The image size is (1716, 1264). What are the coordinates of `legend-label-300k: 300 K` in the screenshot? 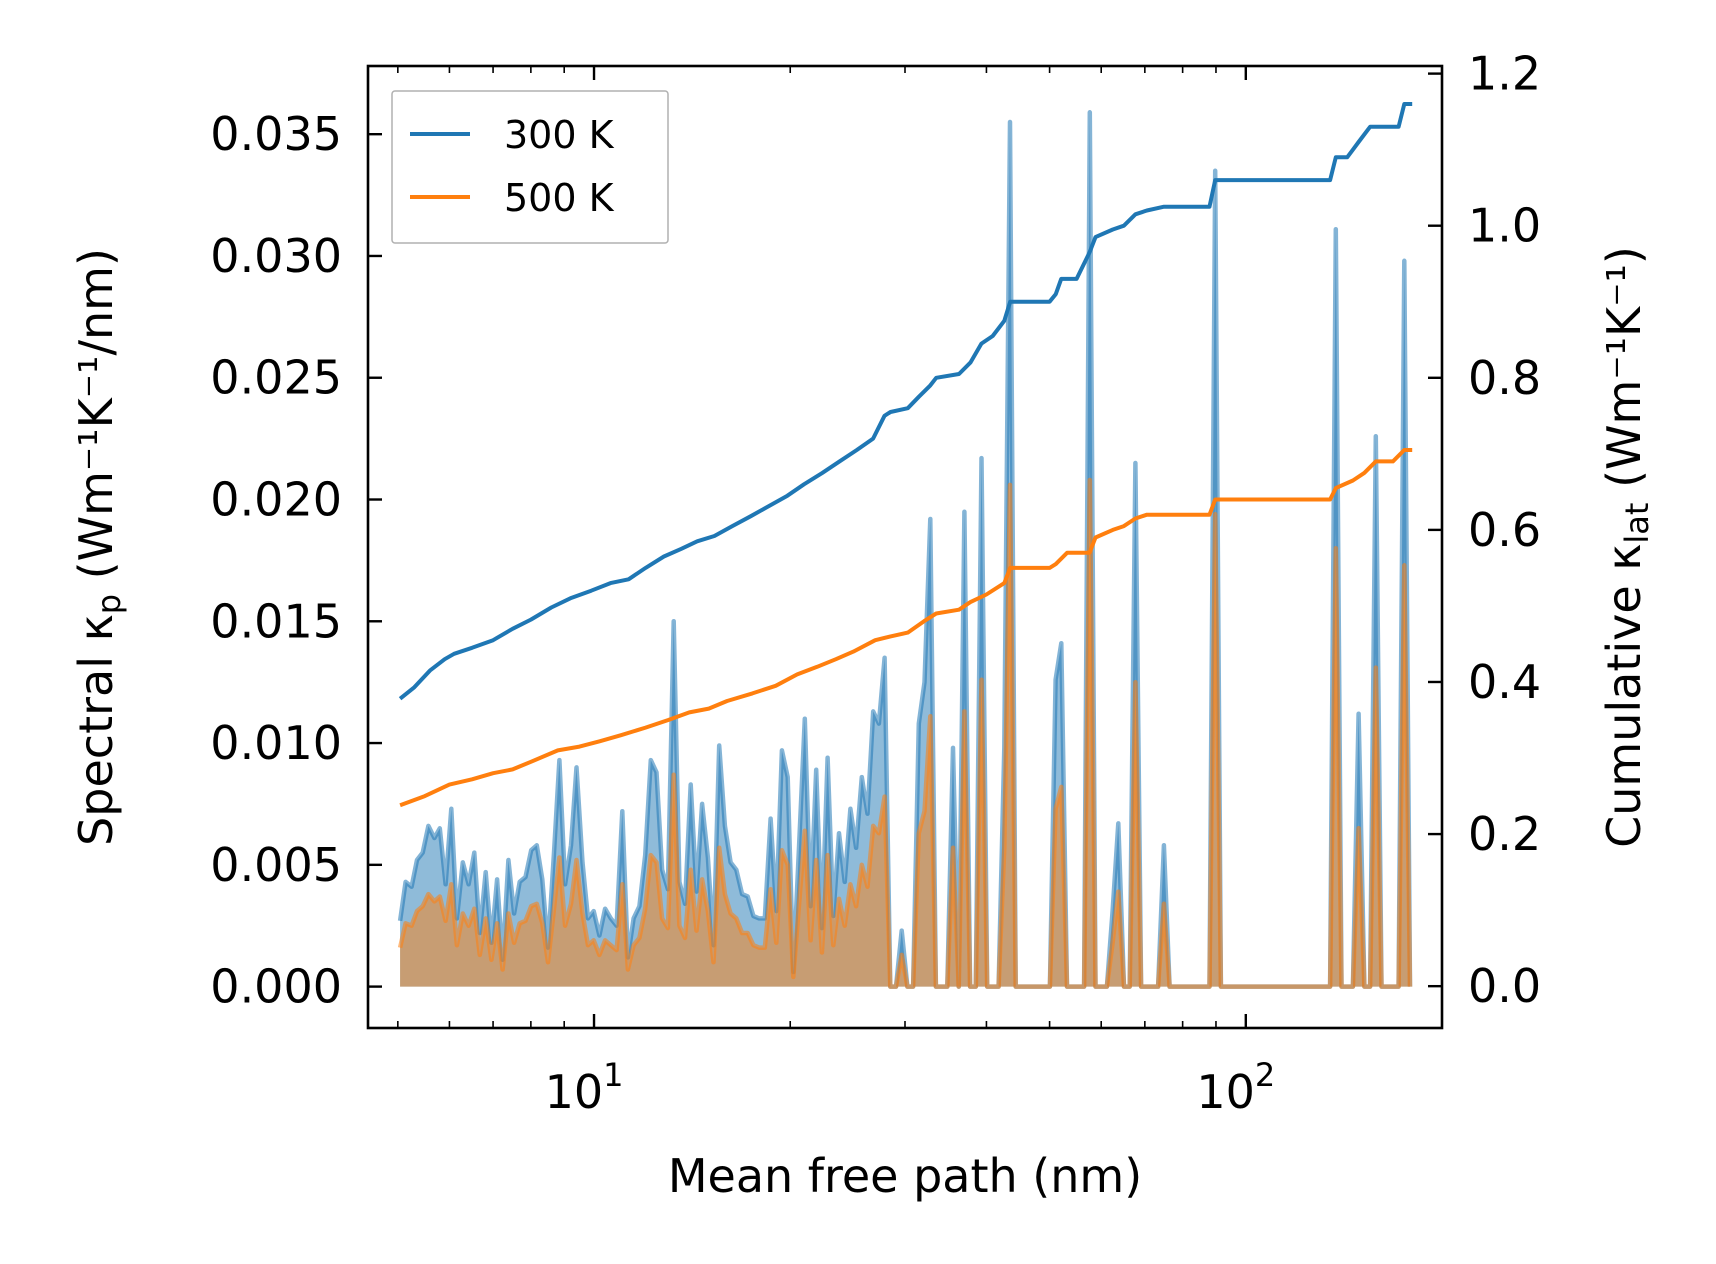 It's located at (559, 135).